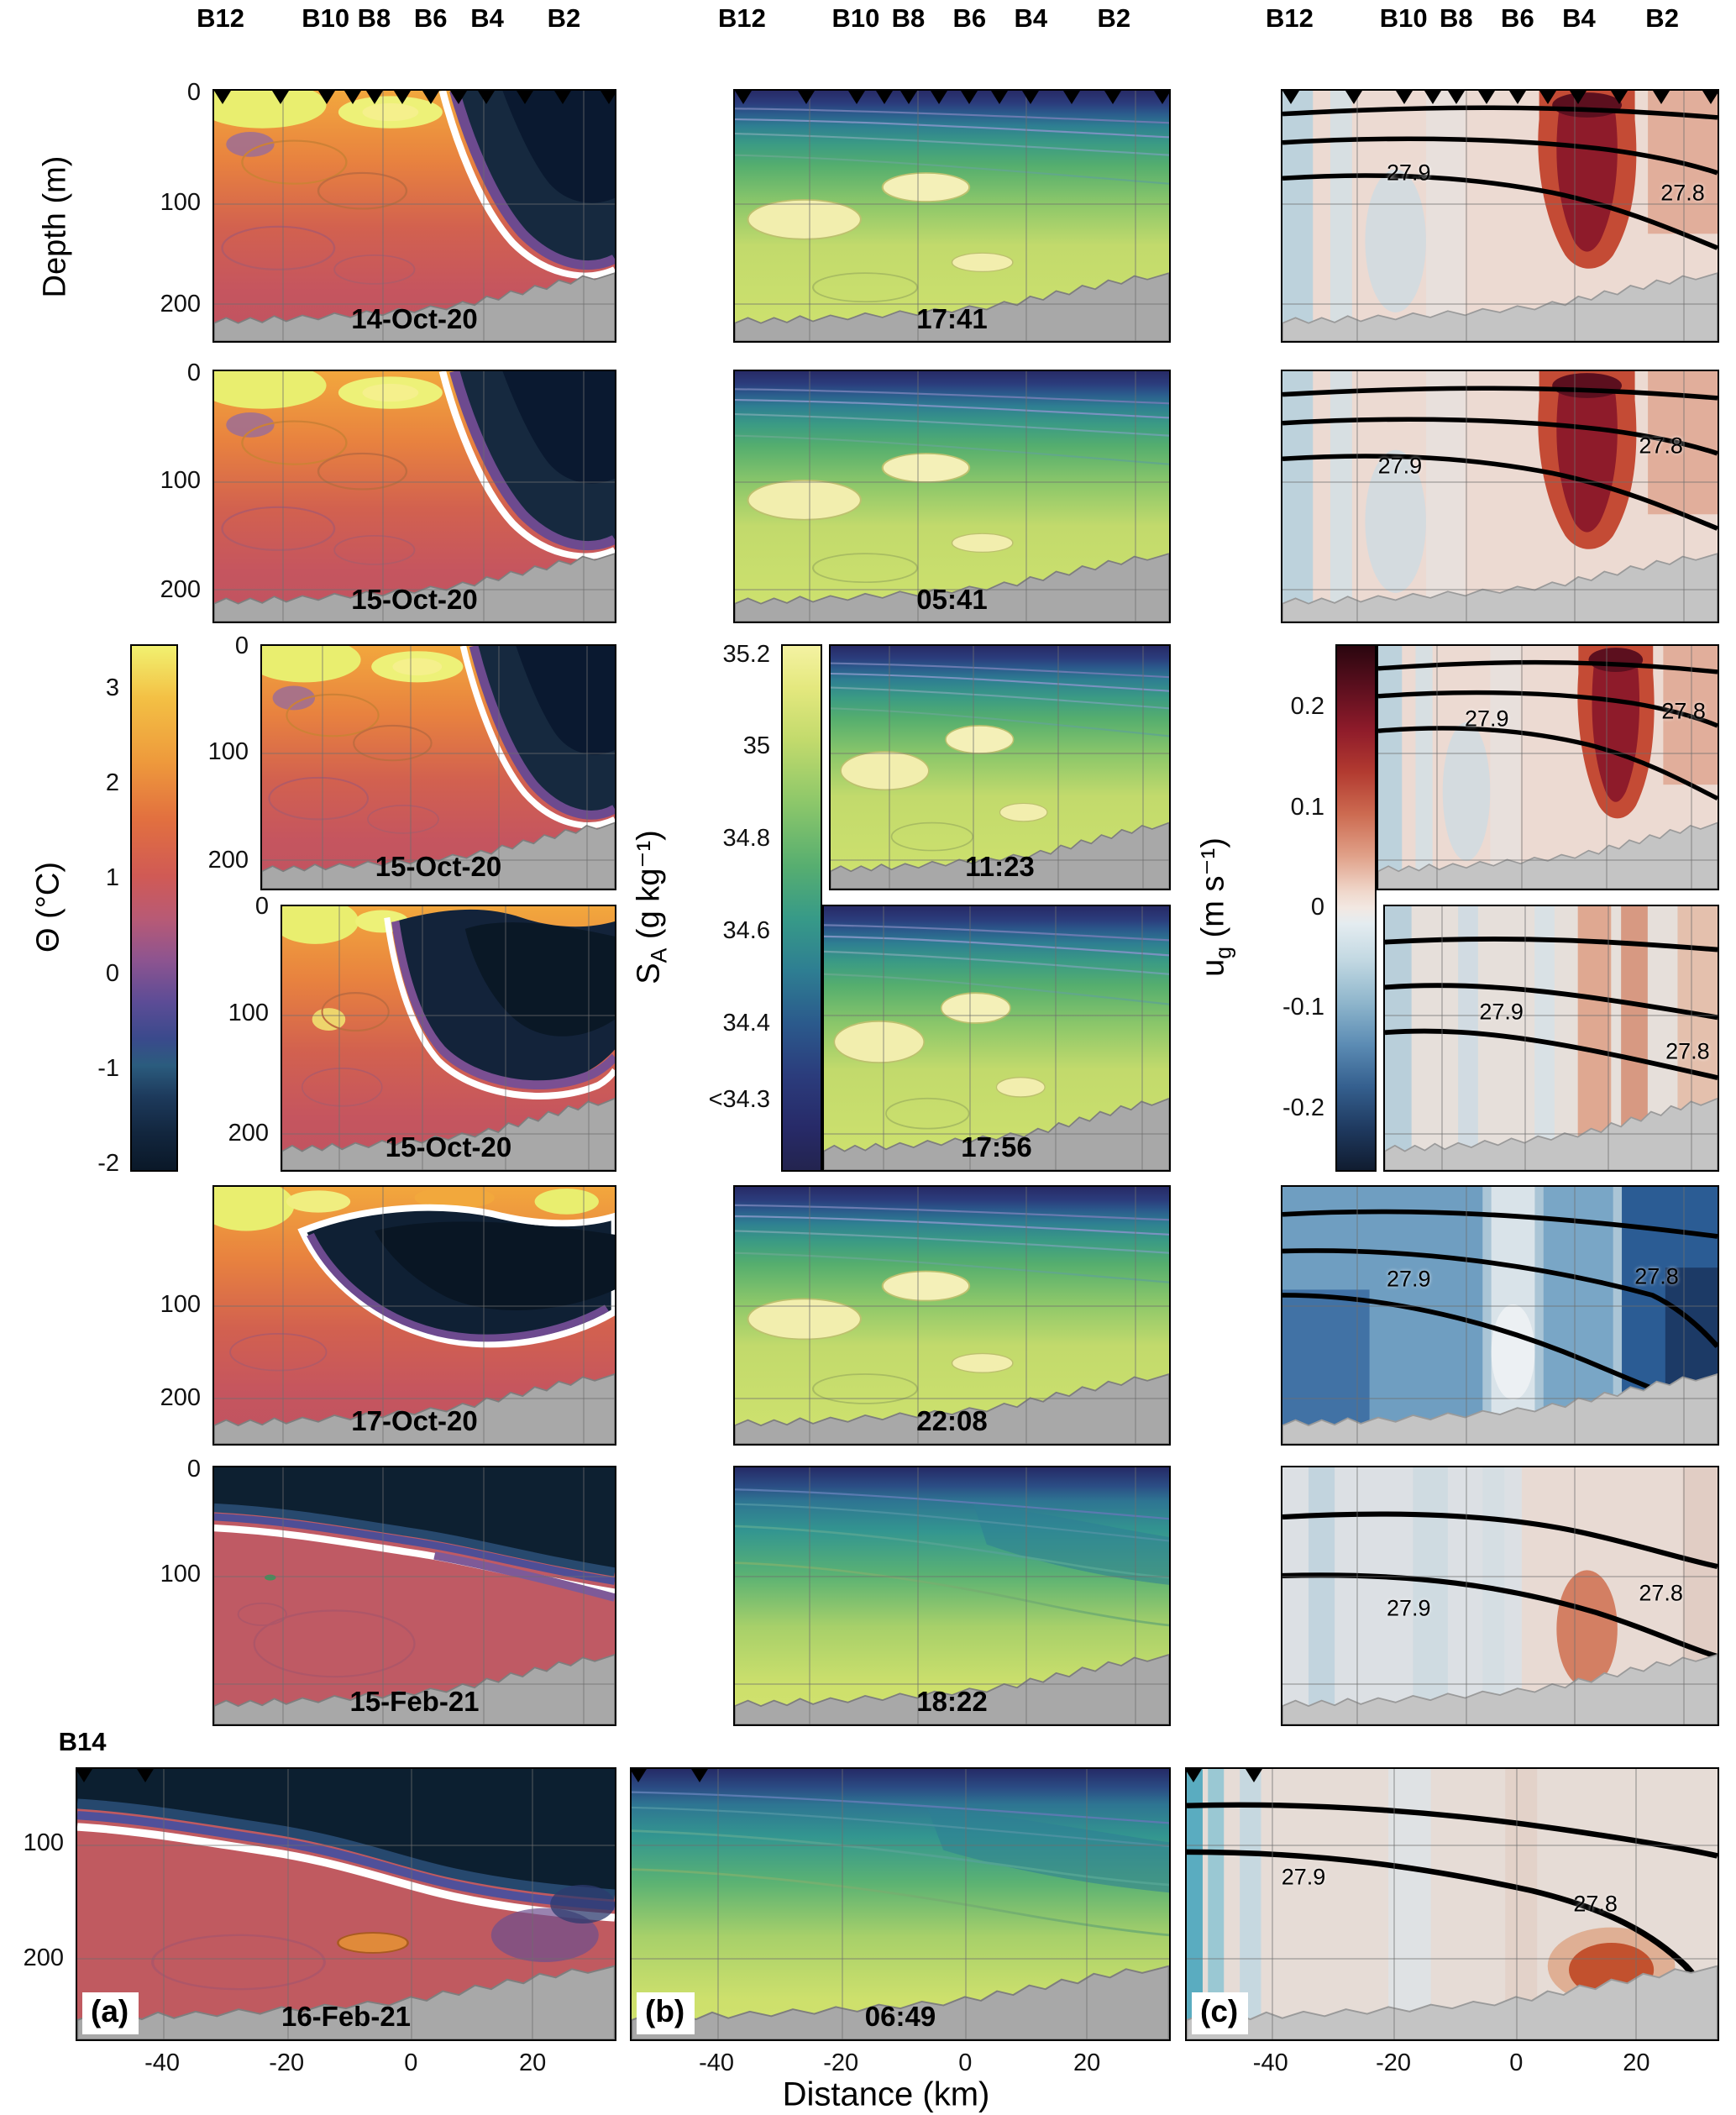 The height and width of the screenshot is (2115, 1736). Describe the element at coordinates (346, 2016) in the screenshot. I see `section-date-label: 16-Feb-21` at that location.